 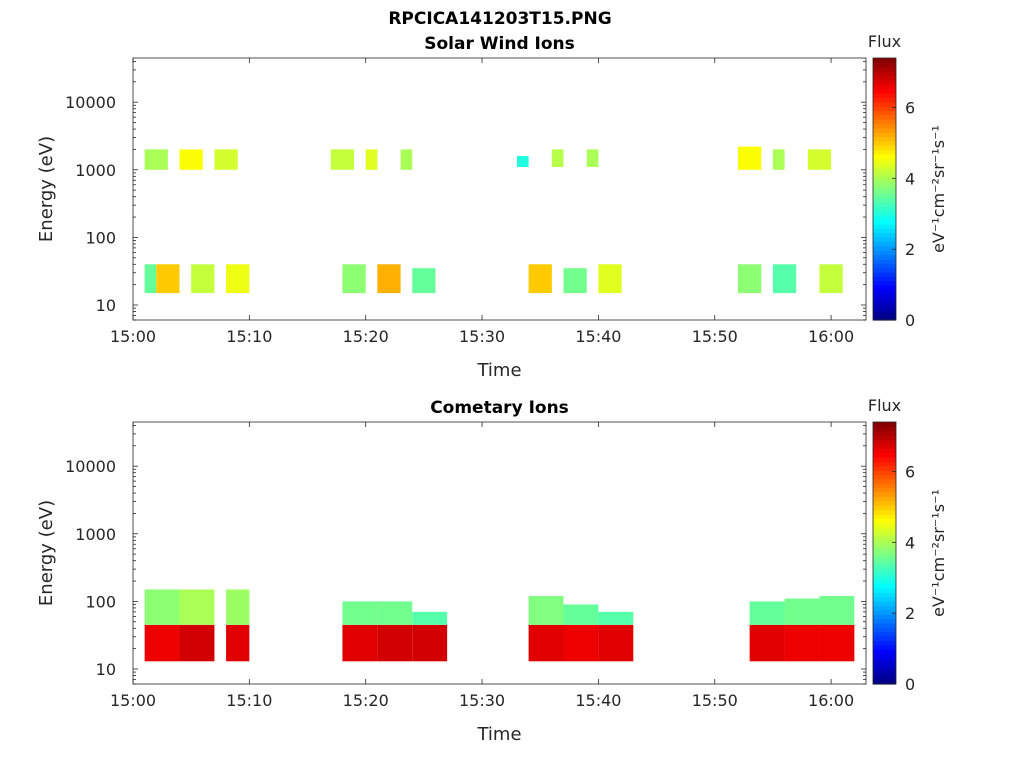 What do you see at coordinates (831, 336) in the screenshot?
I see `x-tick-label: 16:00` at bounding box center [831, 336].